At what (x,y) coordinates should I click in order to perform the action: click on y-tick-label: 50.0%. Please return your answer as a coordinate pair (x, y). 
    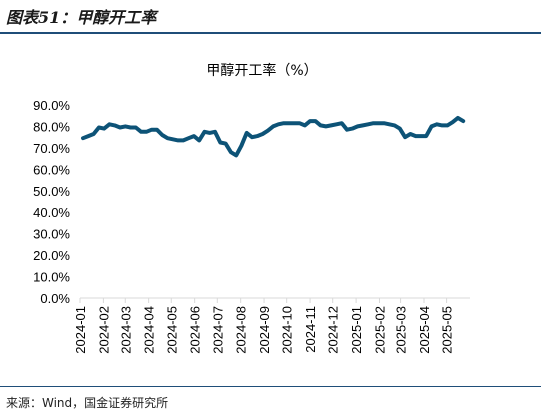
    Looking at the image, I should click on (51, 191).